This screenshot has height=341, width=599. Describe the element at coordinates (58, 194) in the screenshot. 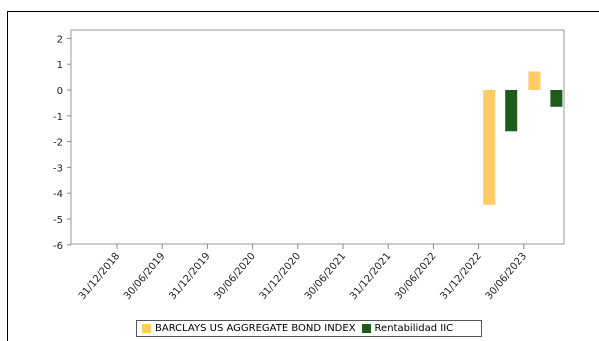

I see `y-tick-label: -4` at that location.